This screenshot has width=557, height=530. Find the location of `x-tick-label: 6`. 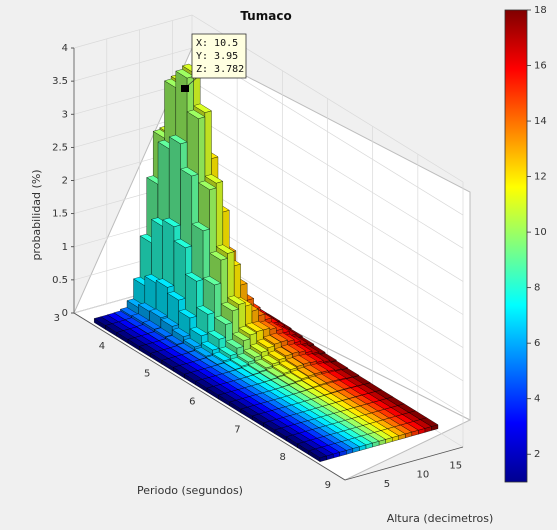

x-tick-label: 6 is located at coordinates (192, 402).